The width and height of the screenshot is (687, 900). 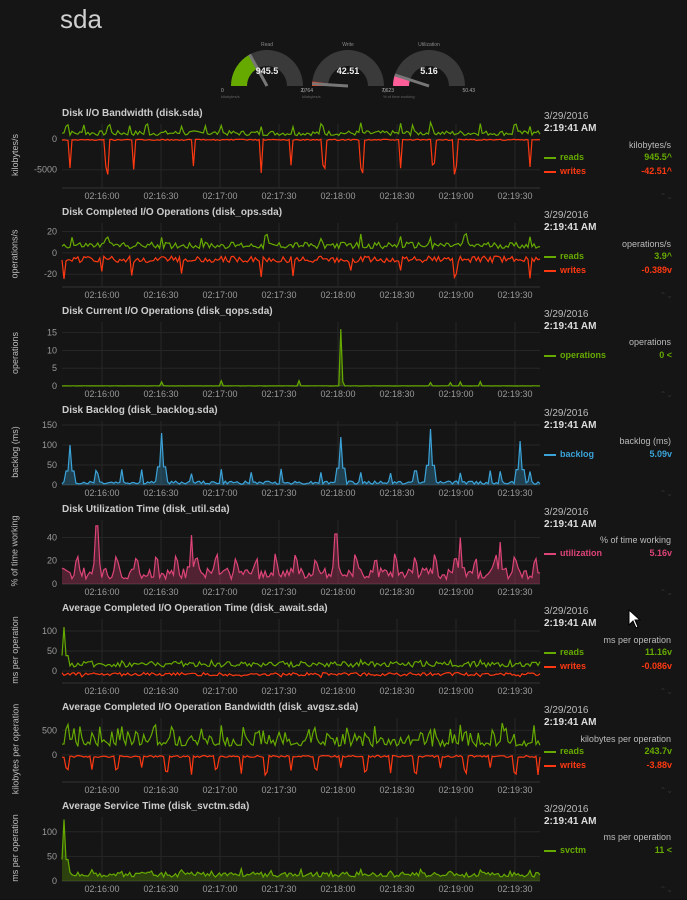 I want to click on series-line-utilization, so click(x=300, y=553).